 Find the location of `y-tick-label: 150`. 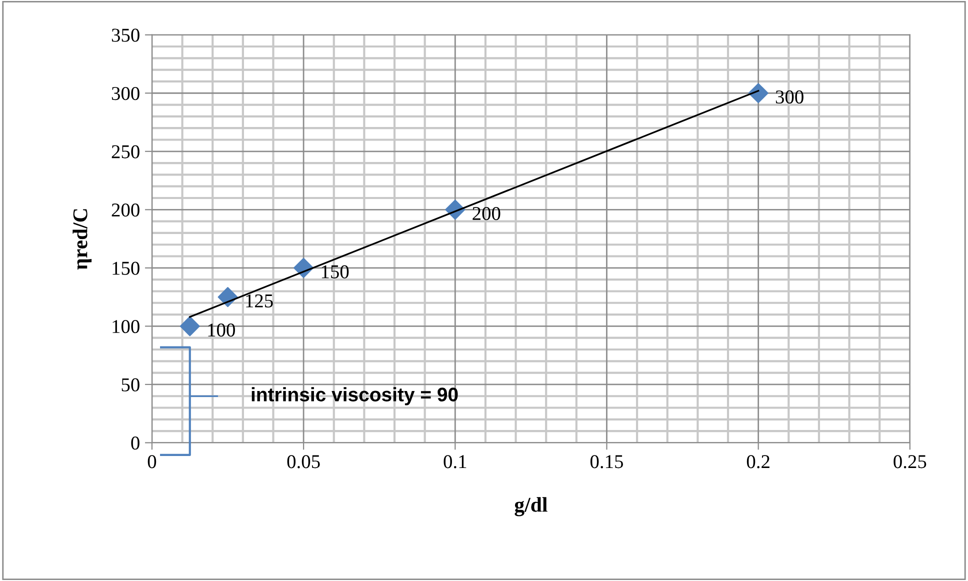

y-tick-label: 150 is located at coordinates (126, 268).